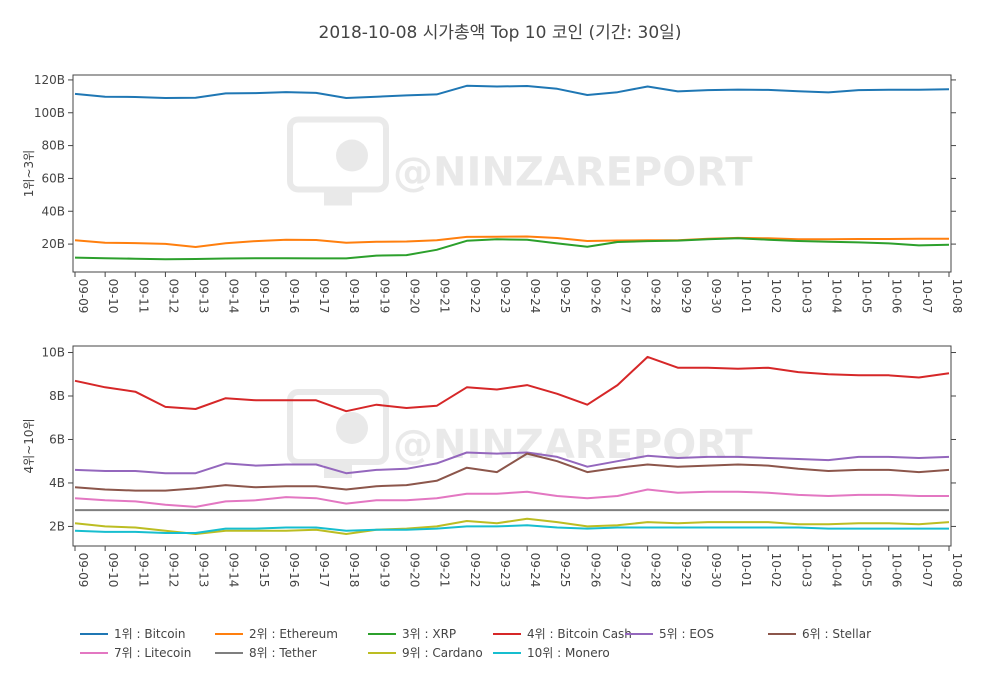 The width and height of the screenshot is (1000, 680). I want to click on bottom-panel-xtick-label: 09-11, so click(143, 570).